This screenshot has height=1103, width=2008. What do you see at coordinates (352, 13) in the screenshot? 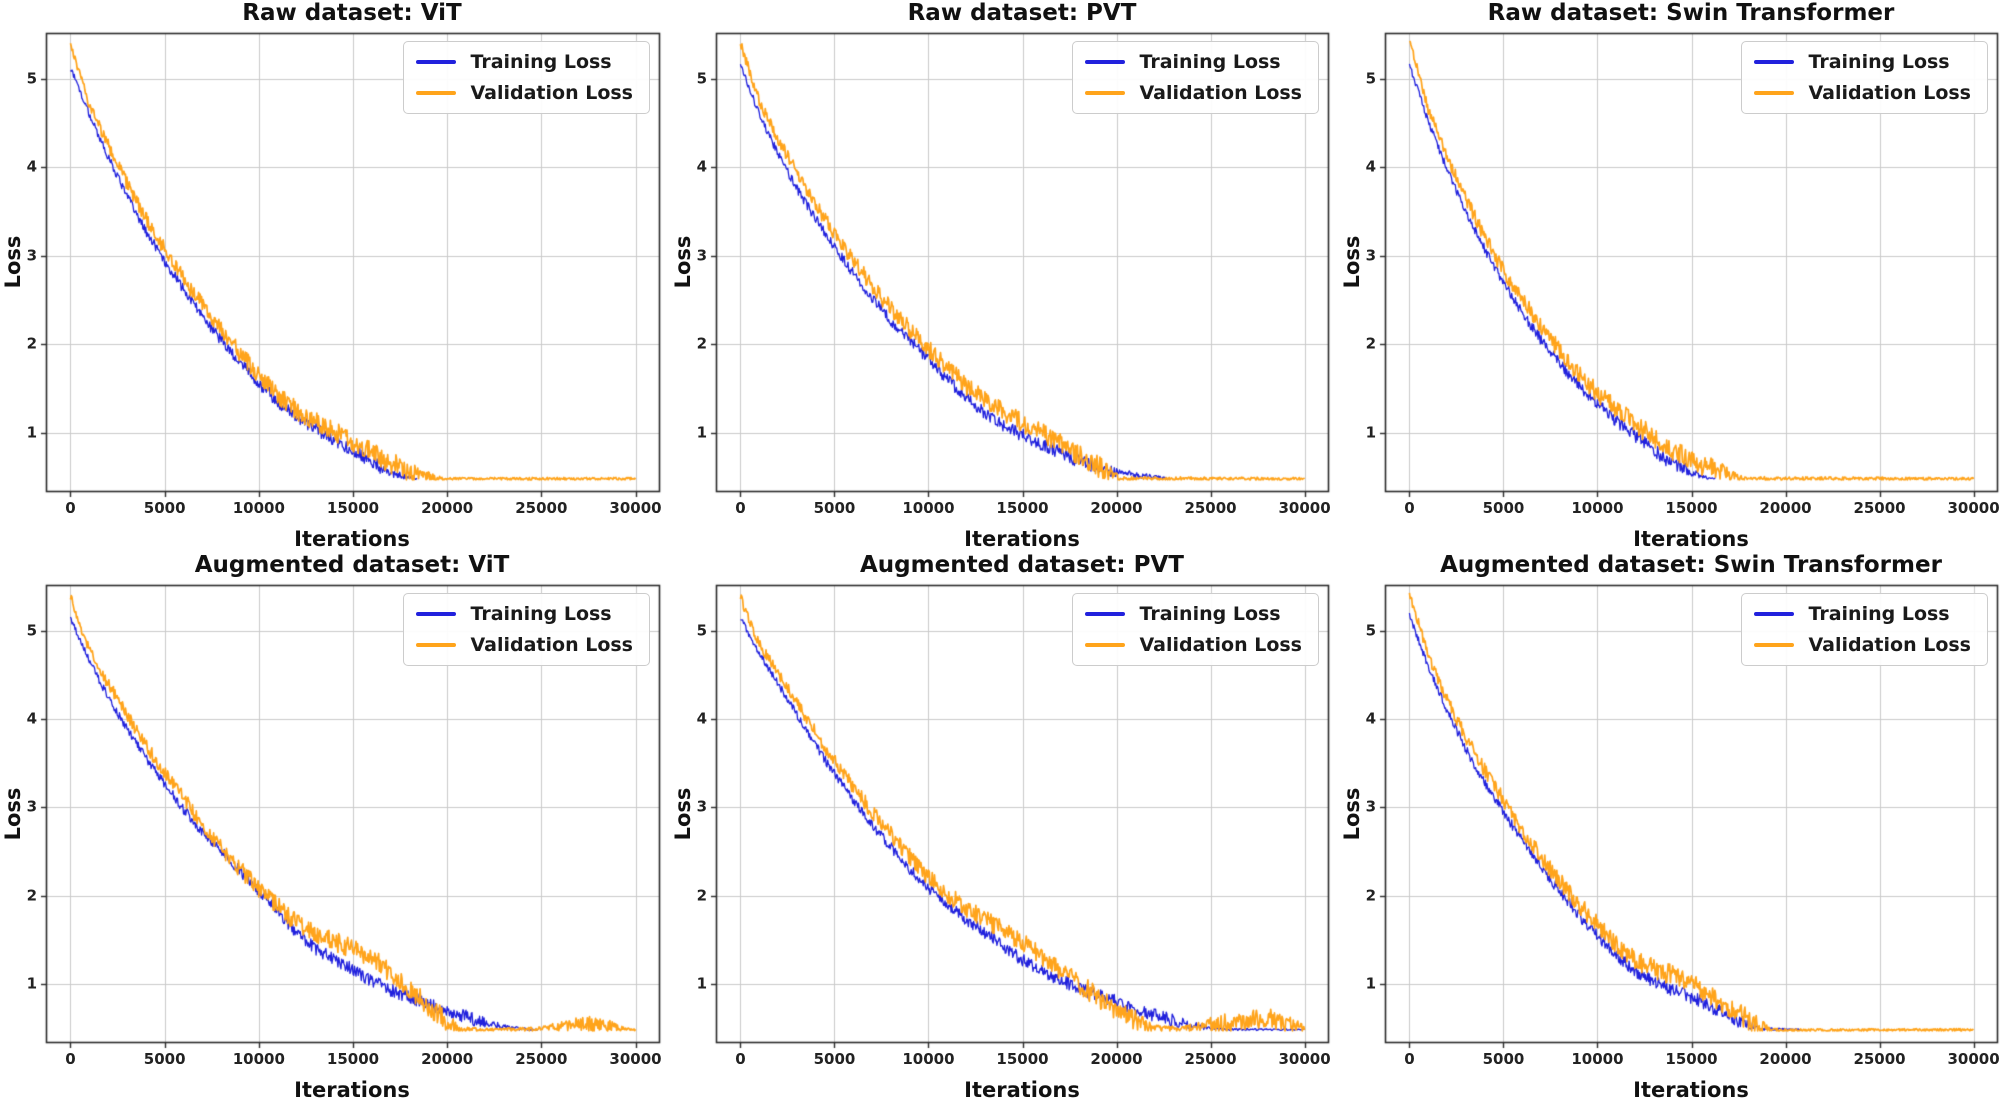
I see `chart-title: Raw dataset: ViT` at bounding box center [352, 13].